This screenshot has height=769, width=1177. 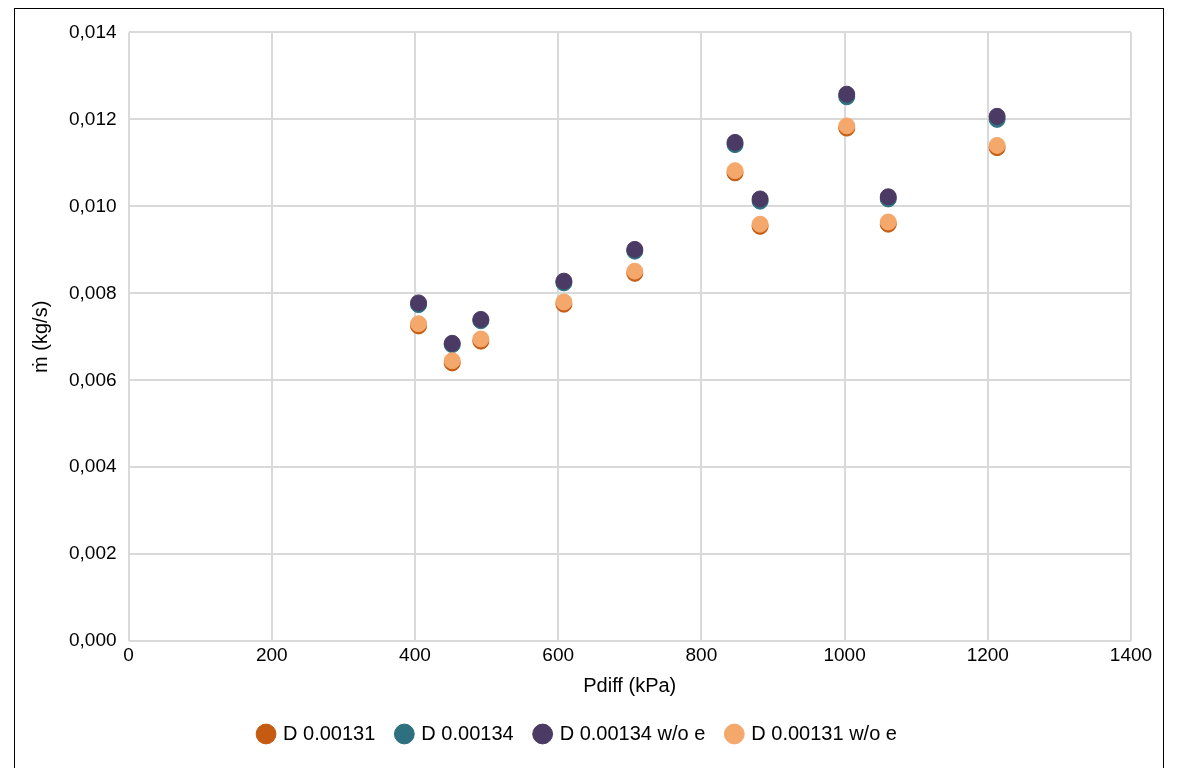 What do you see at coordinates (329, 732) in the screenshot?
I see `legend-label: D 0.00131` at bounding box center [329, 732].